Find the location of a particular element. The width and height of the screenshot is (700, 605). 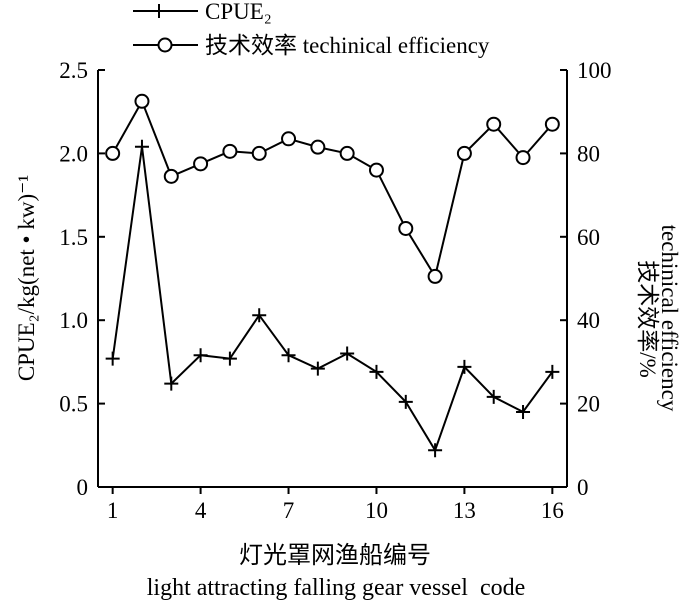

y-axis-right-label-cn: 技术效率/% is located at coordinates (647, 319).